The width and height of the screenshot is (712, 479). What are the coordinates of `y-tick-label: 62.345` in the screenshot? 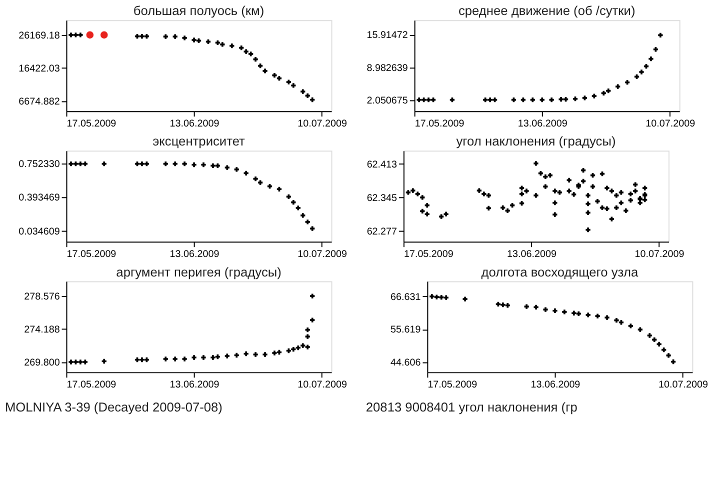 It's located at (382, 198).